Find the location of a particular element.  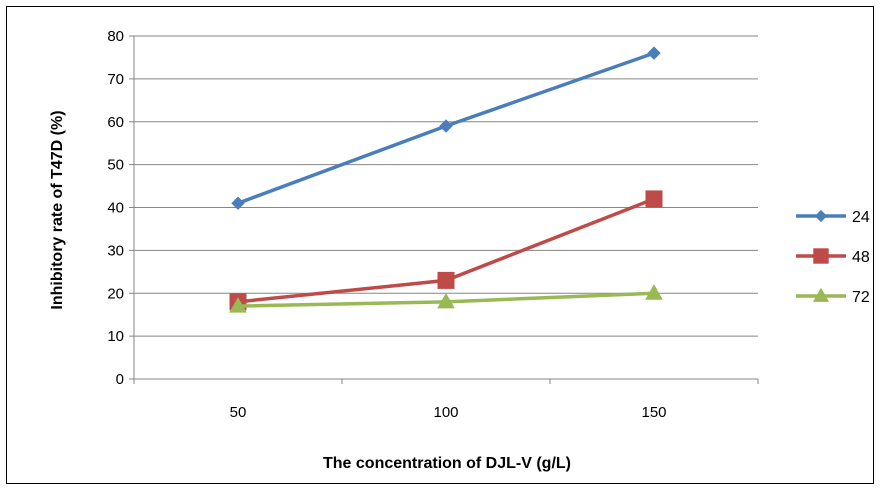

y-axis-title: Inhibitory rate of T47D (%) is located at coordinates (57, 209).